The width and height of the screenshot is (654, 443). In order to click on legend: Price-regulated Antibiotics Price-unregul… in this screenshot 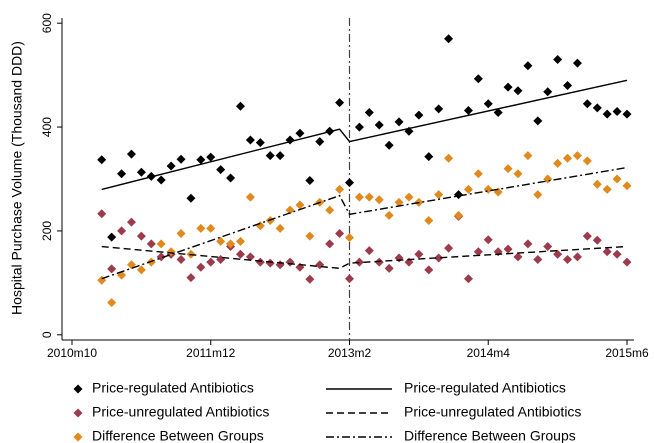, I will do `click(327, 411)`.